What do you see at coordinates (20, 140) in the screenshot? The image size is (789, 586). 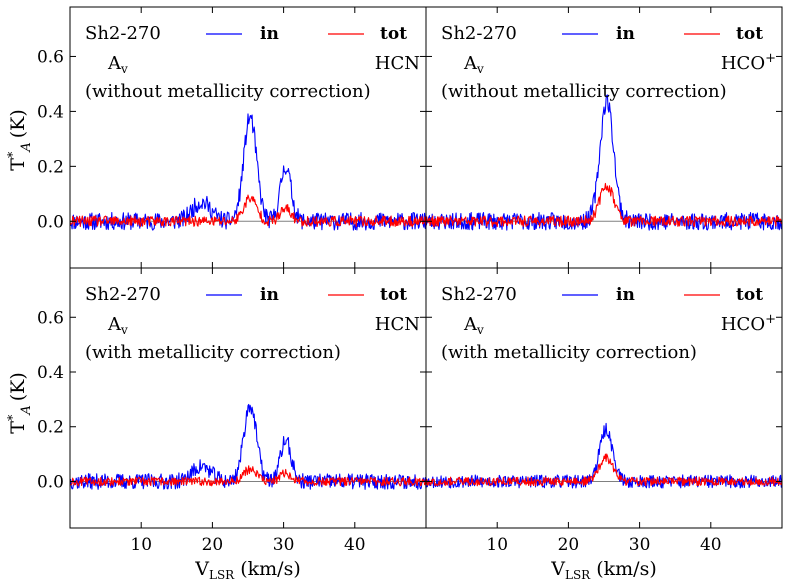 I see `y-axis-title-top: T*A(K)` at bounding box center [20, 140].